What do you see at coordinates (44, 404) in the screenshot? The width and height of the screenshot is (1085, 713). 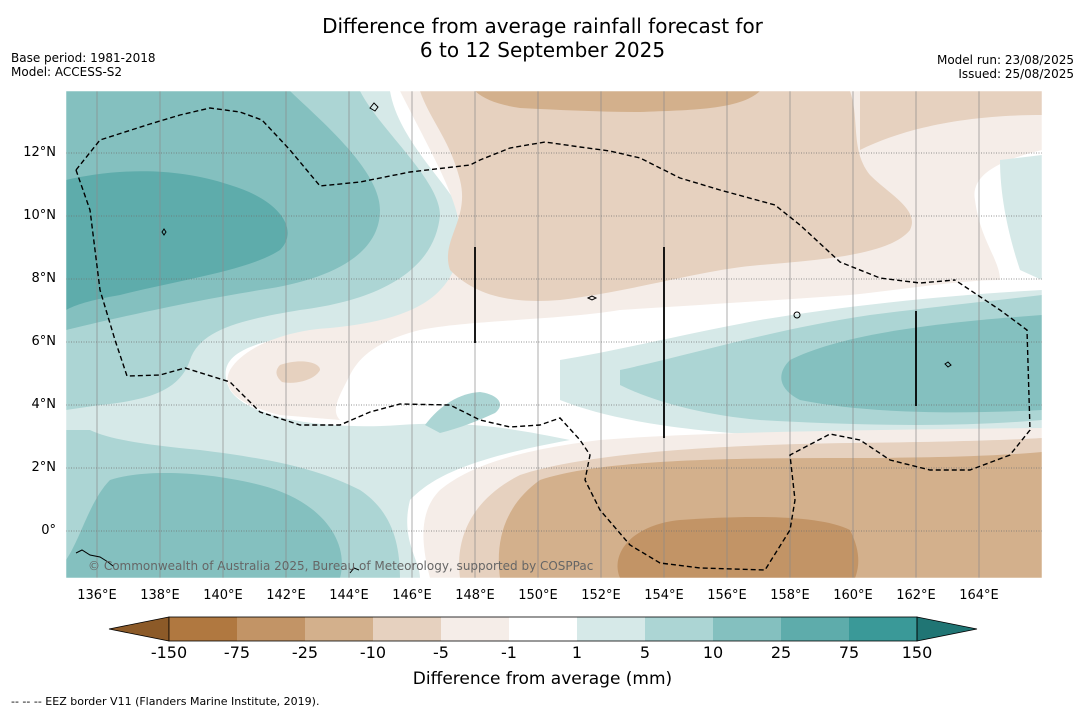 I see `lat-label-4n: 4°N` at bounding box center [44, 404].